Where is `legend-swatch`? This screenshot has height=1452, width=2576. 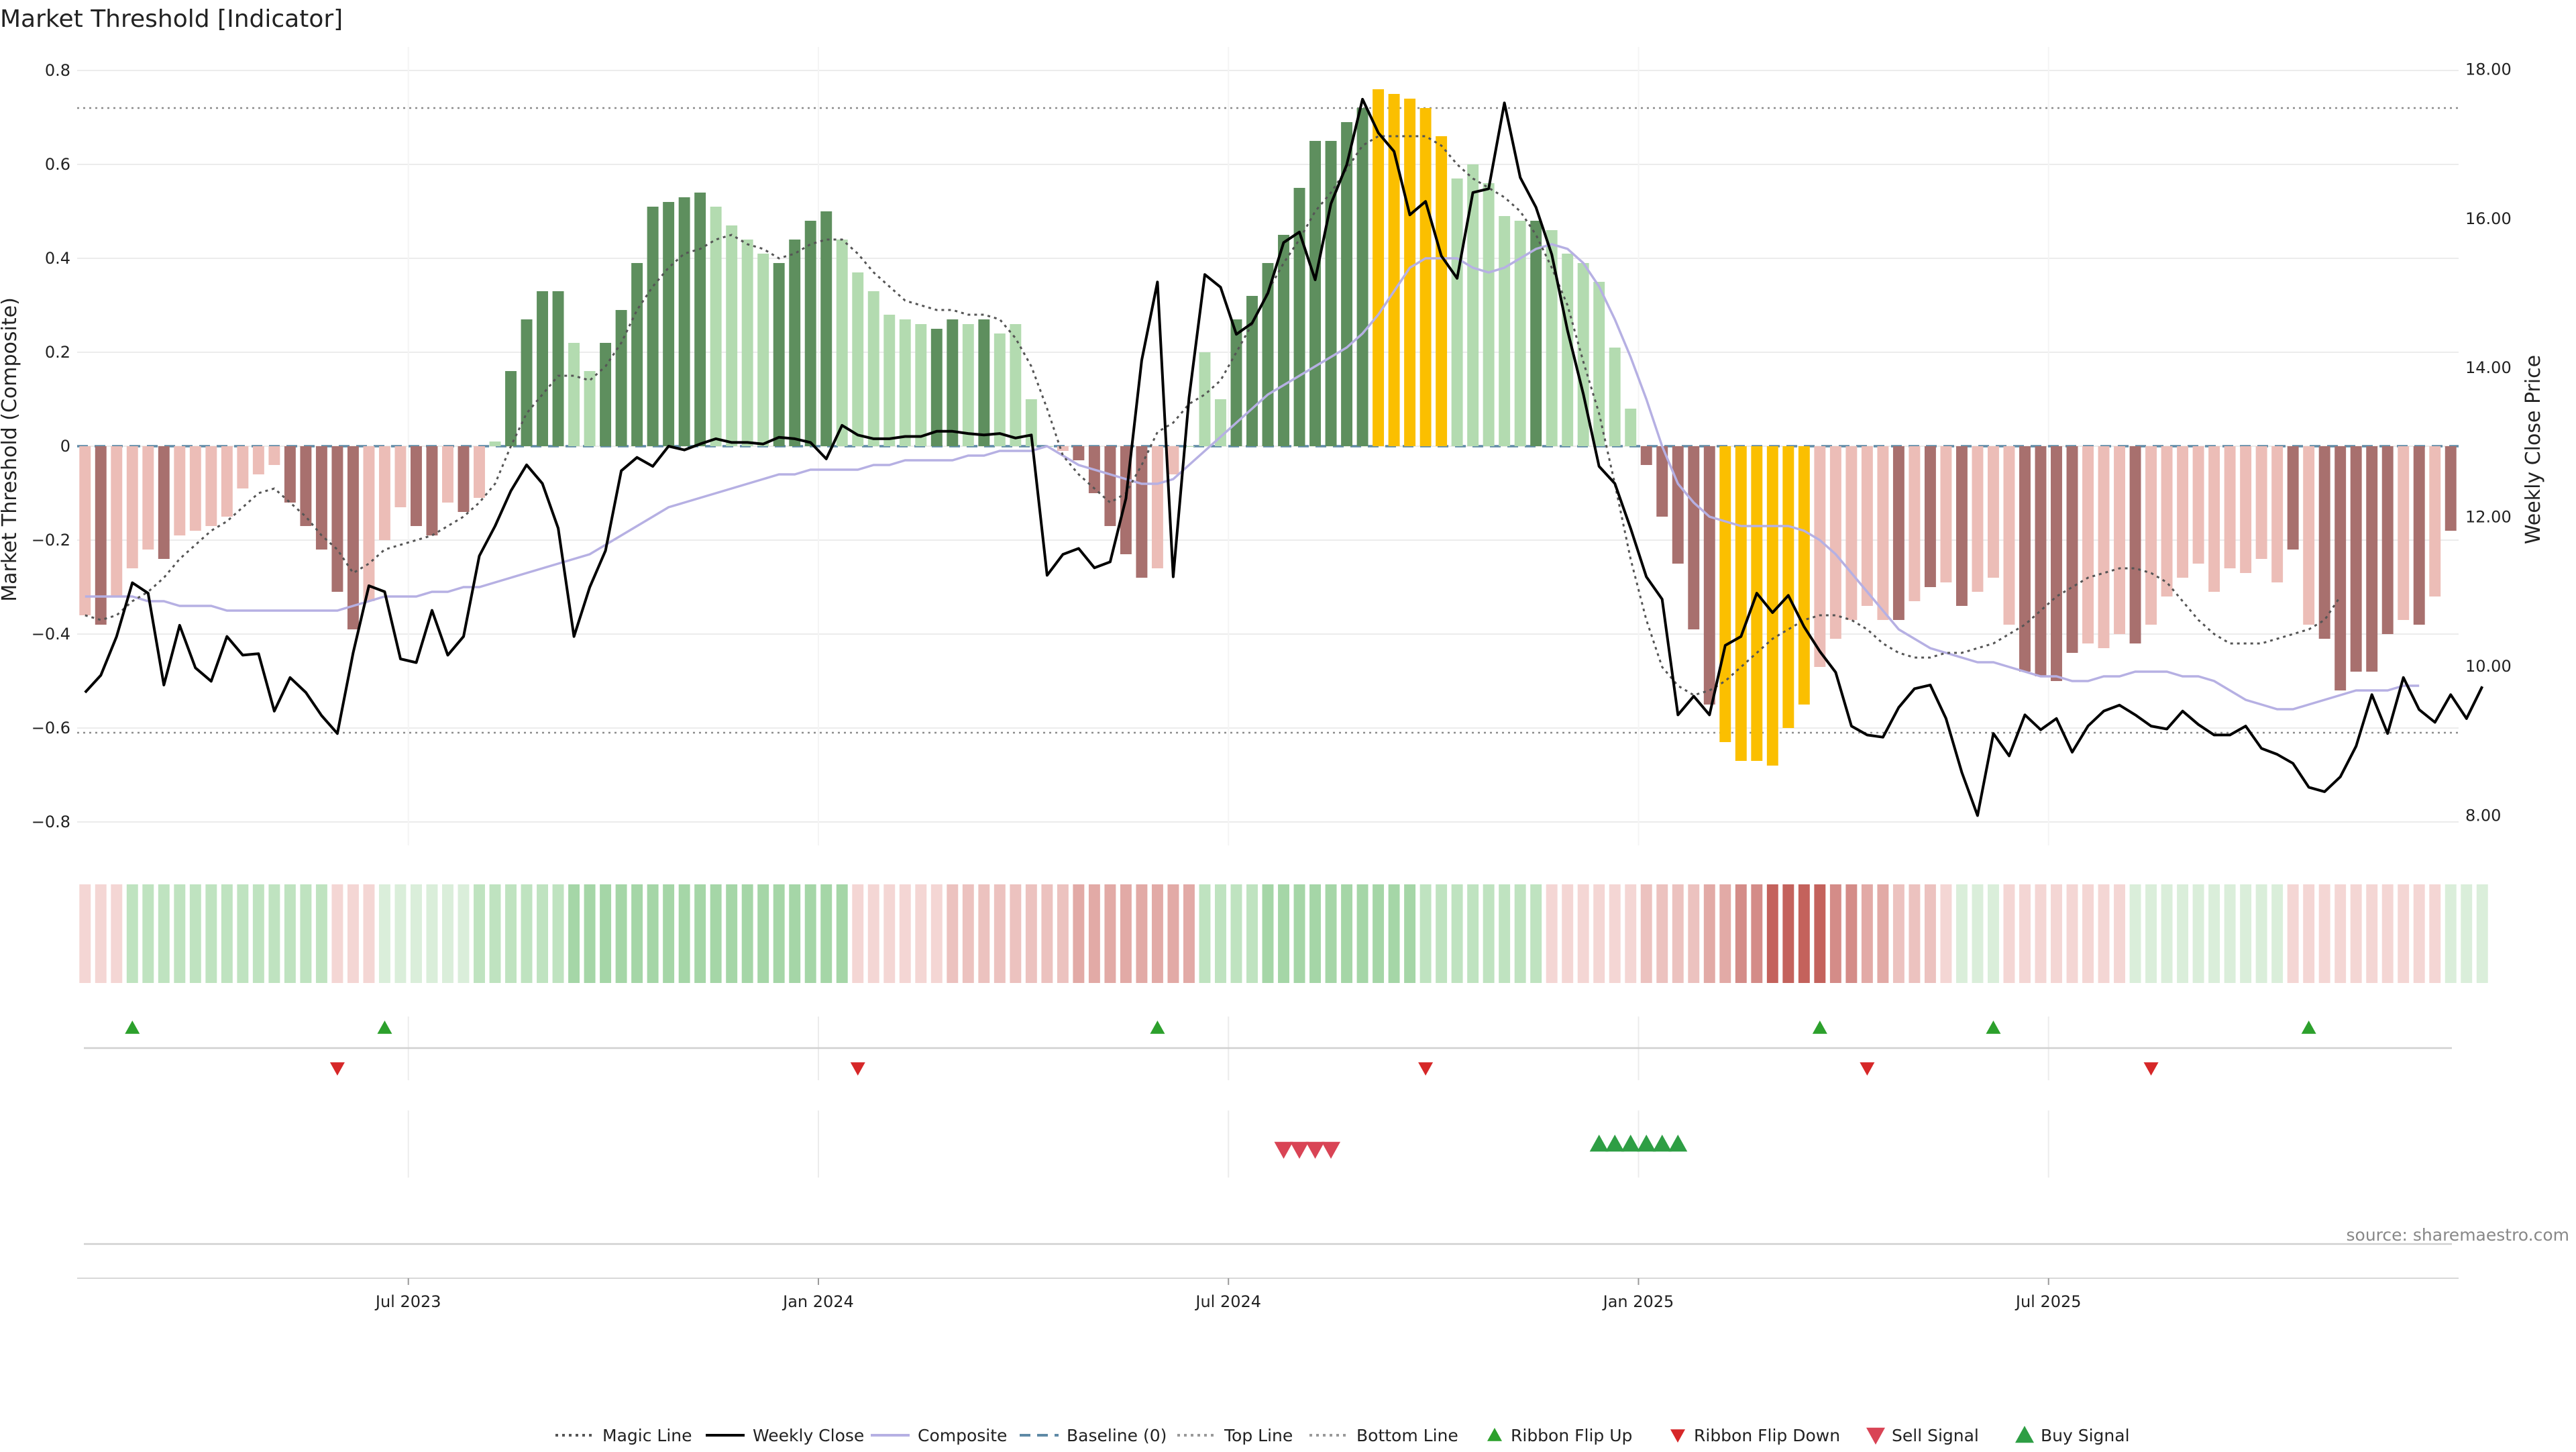
legend-swatch is located at coordinates (1677, 1436).